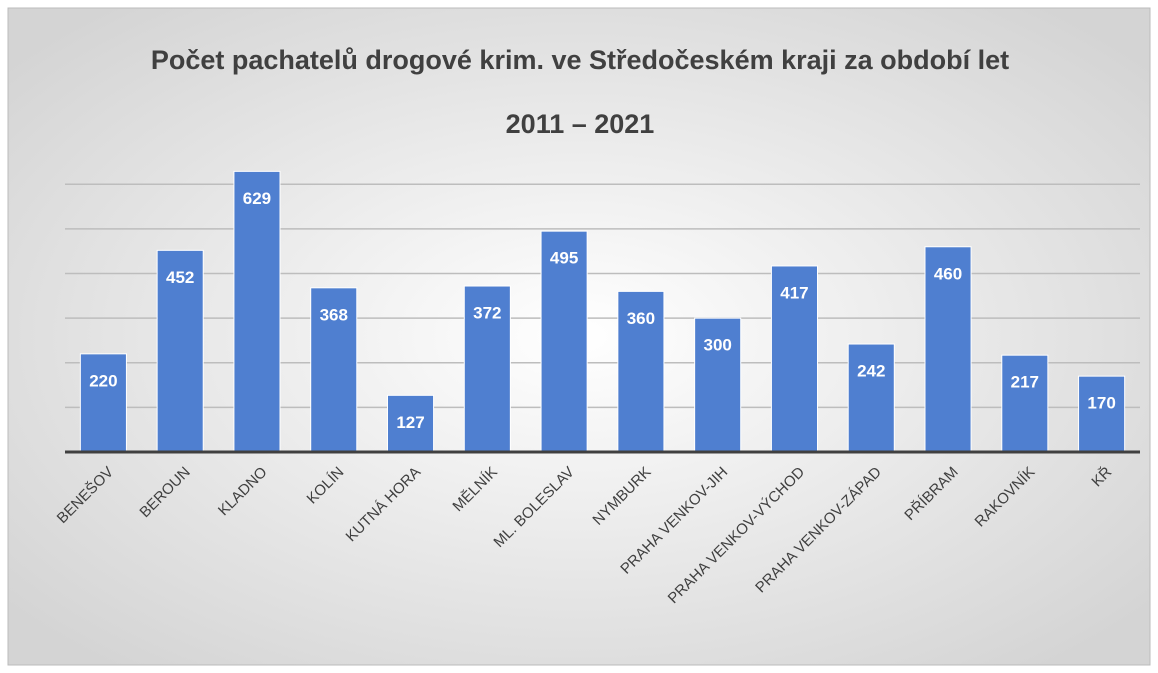 The height and width of the screenshot is (673, 1158). What do you see at coordinates (794, 292) in the screenshot?
I see `data-label: 417` at bounding box center [794, 292].